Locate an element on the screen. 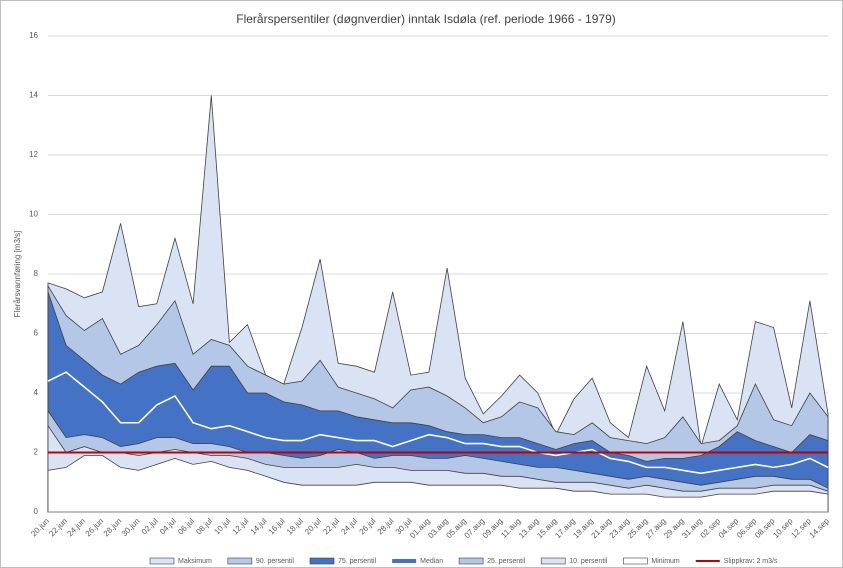  legend-item: Maksimum is located at coordinates (180, 561).